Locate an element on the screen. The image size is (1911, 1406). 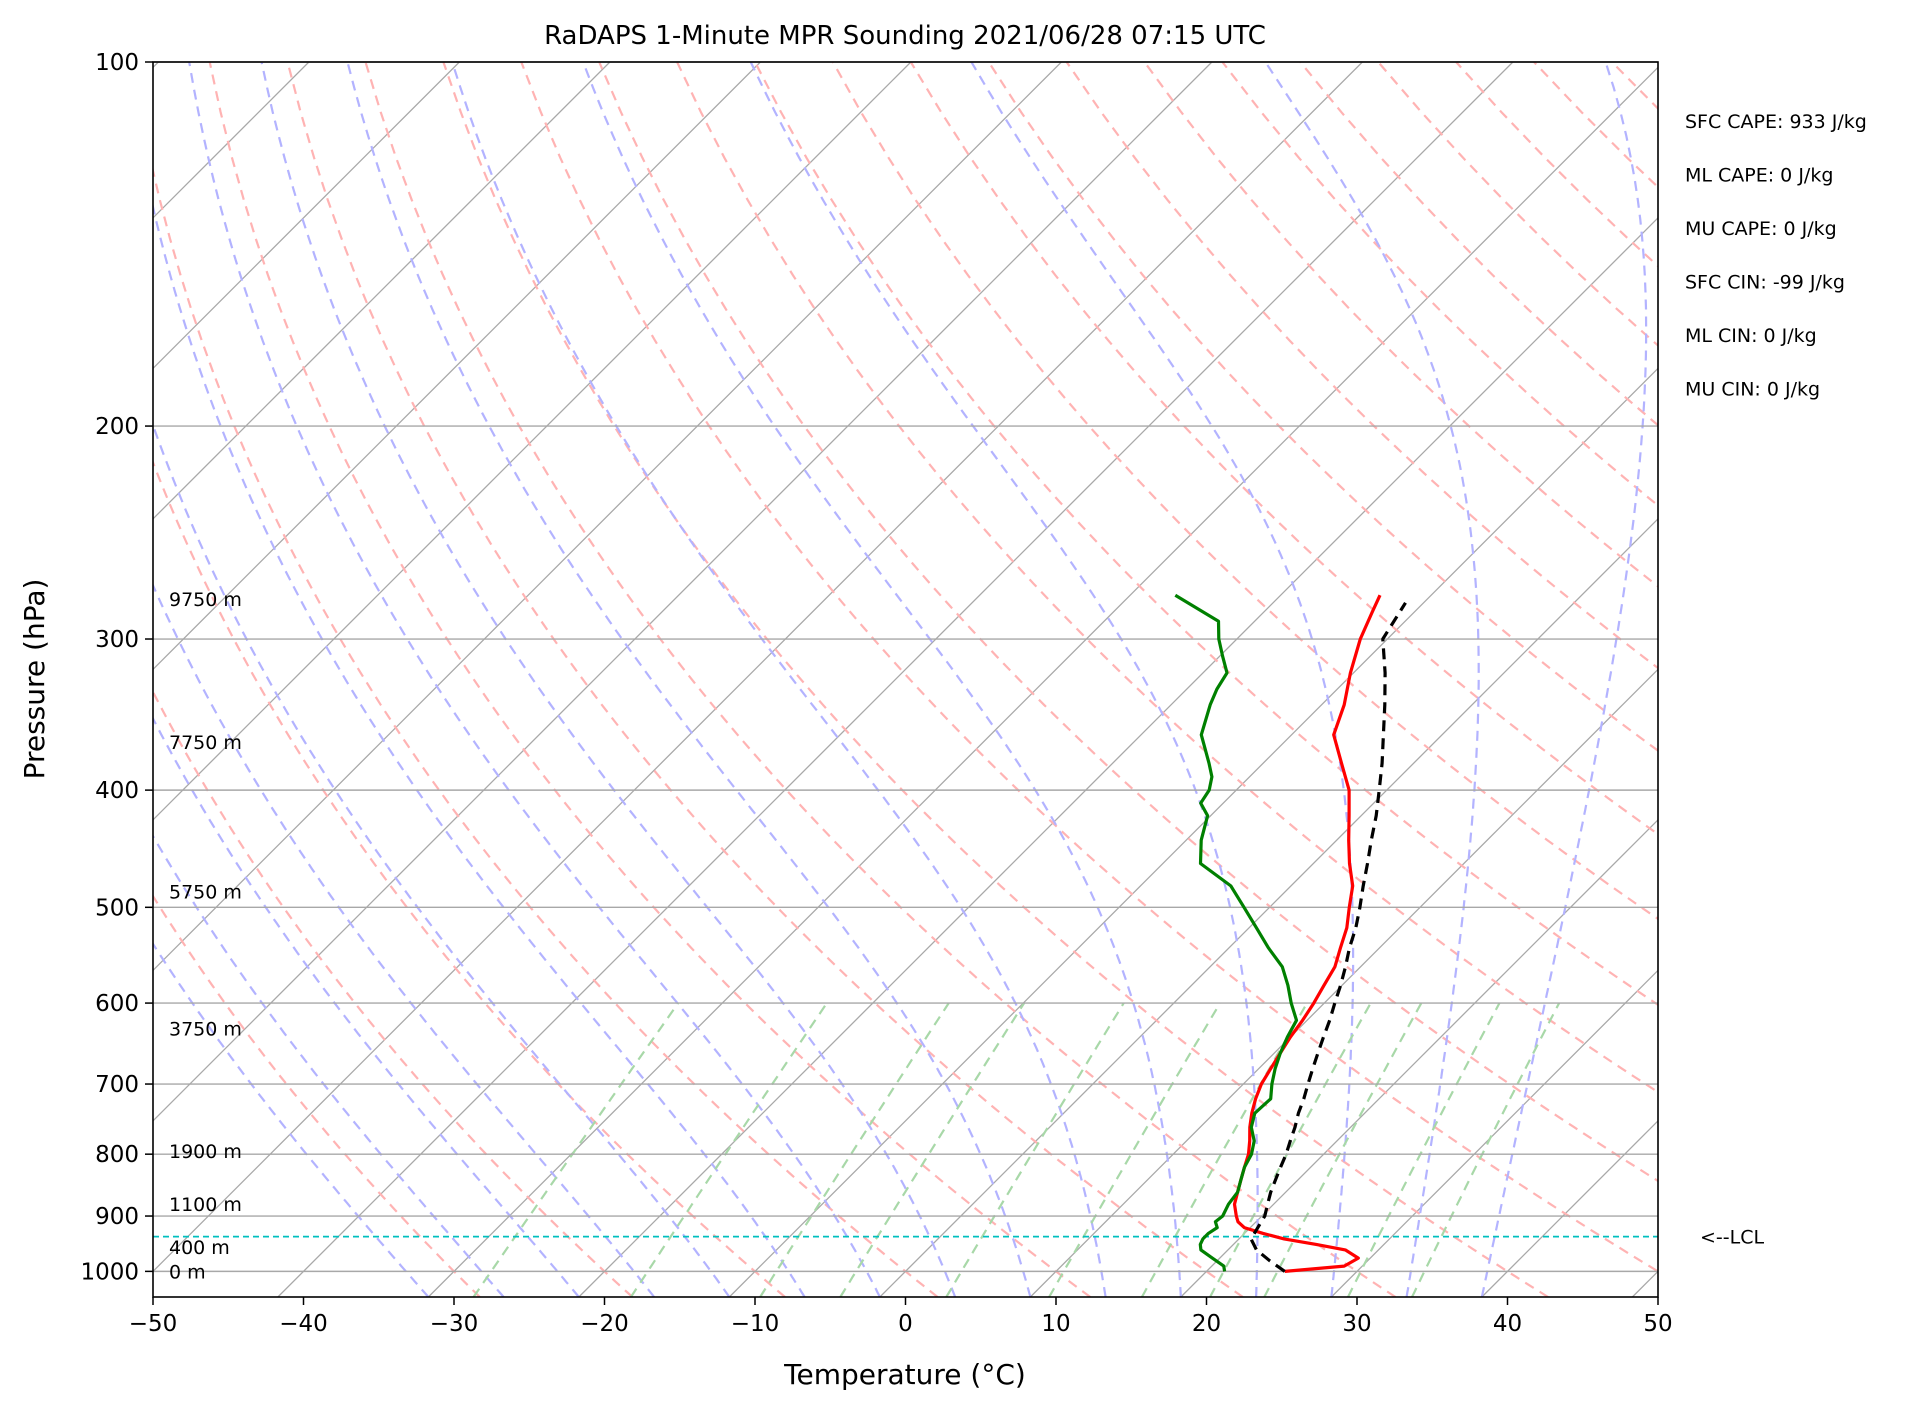
x-tick-label: 30 is located at coordinates (1356, 1324).